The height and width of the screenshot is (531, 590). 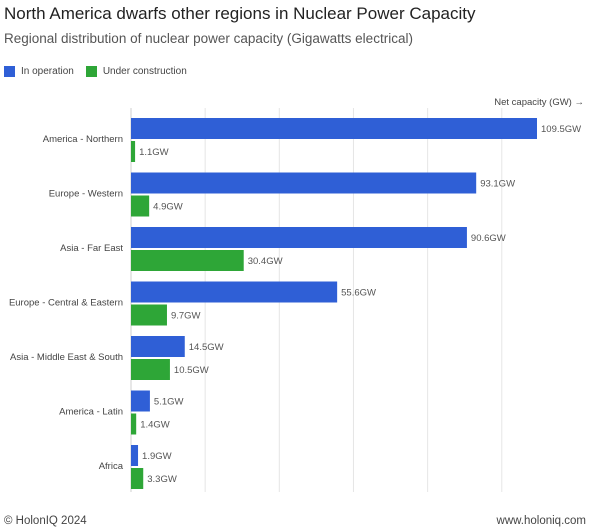 I want to click on category-label: America - Northern, so click(x=83, y=139).